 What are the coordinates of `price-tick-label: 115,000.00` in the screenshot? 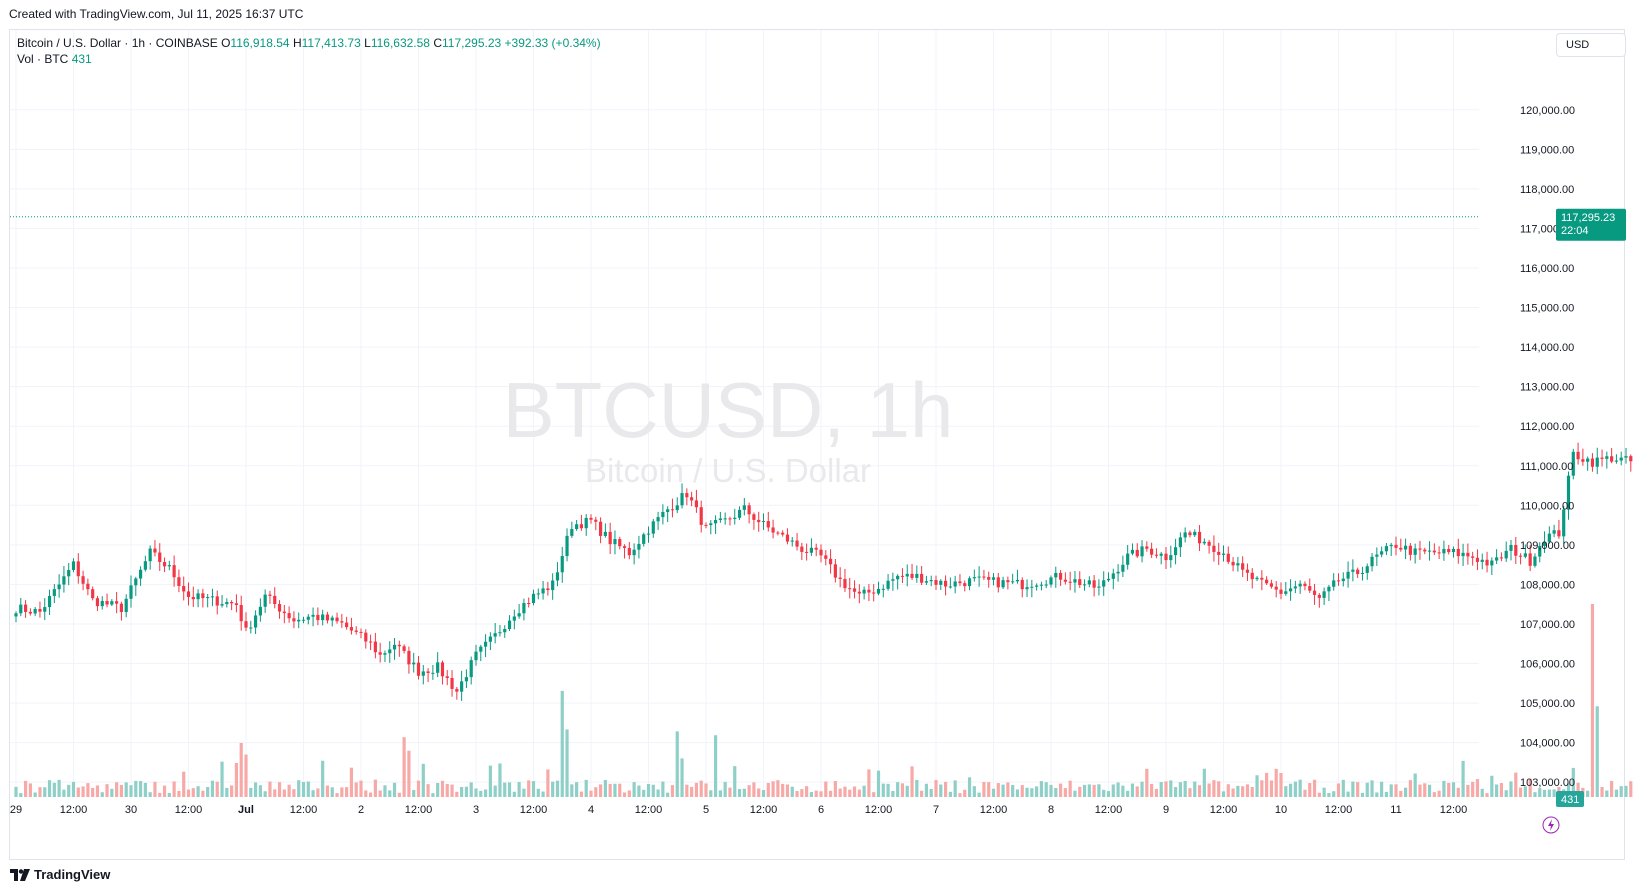 It's located at (1547, 309).